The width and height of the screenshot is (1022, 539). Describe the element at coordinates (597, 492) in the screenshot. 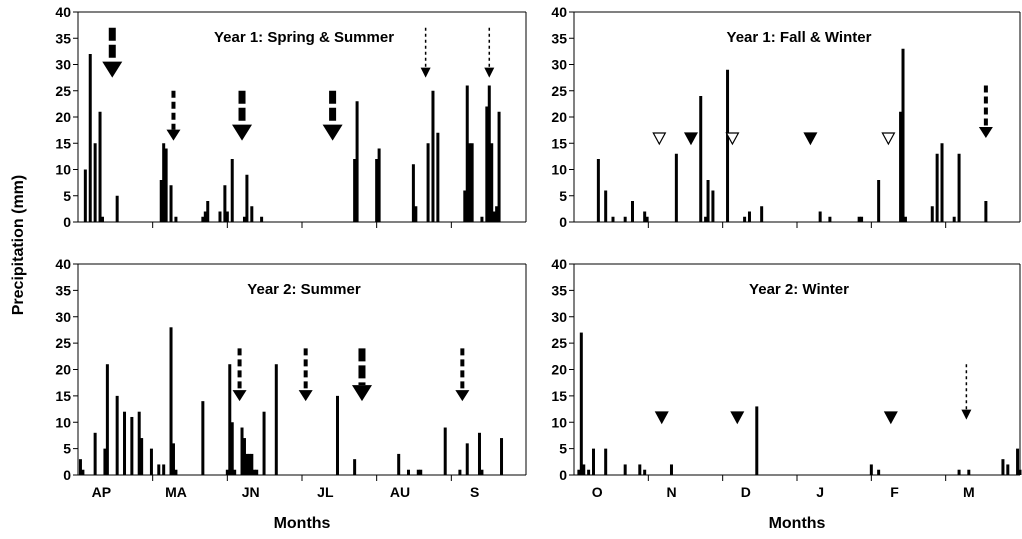

I see `x-tick-label: O` at that location.